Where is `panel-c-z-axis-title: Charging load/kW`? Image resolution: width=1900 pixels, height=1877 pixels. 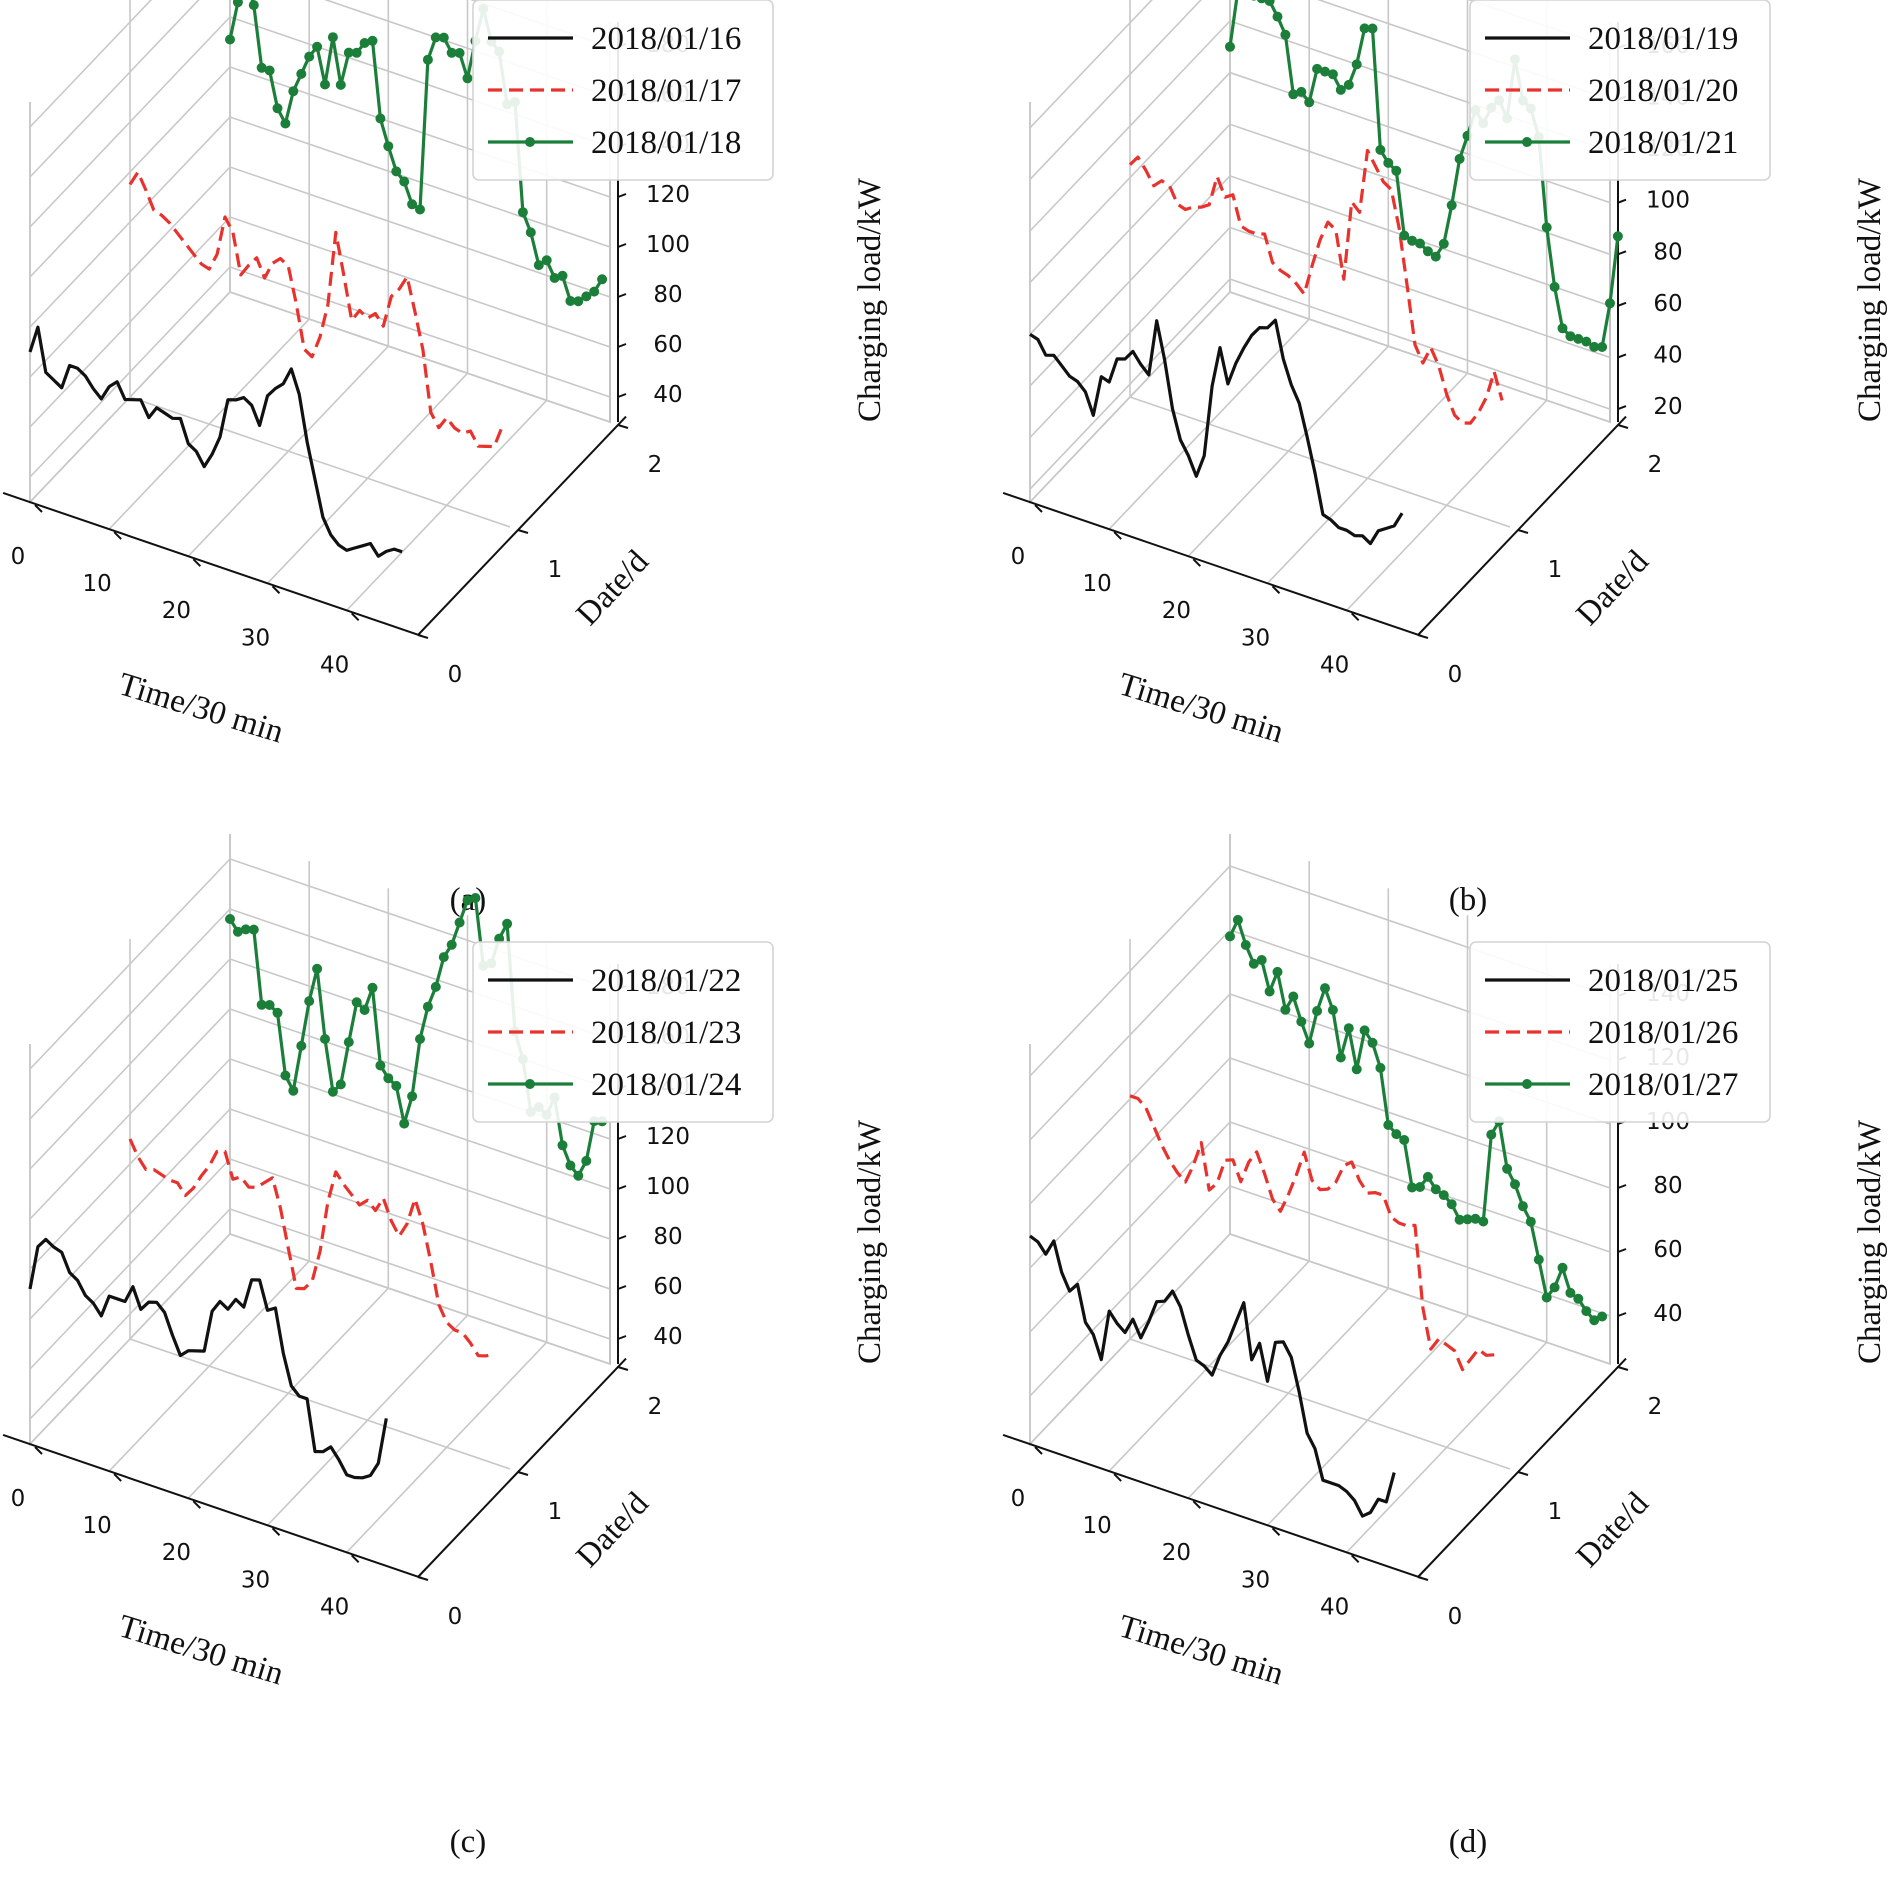
panel-c-z-axis-title: Charging load/kW is located at coordinates (870, 1241).